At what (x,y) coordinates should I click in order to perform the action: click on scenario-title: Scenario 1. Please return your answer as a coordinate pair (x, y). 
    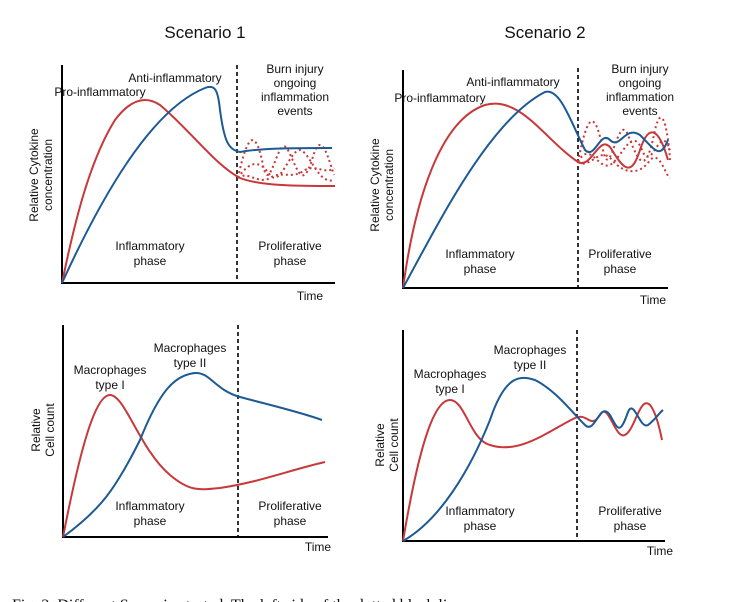
    Looking at the image, I should click on (204, 32).